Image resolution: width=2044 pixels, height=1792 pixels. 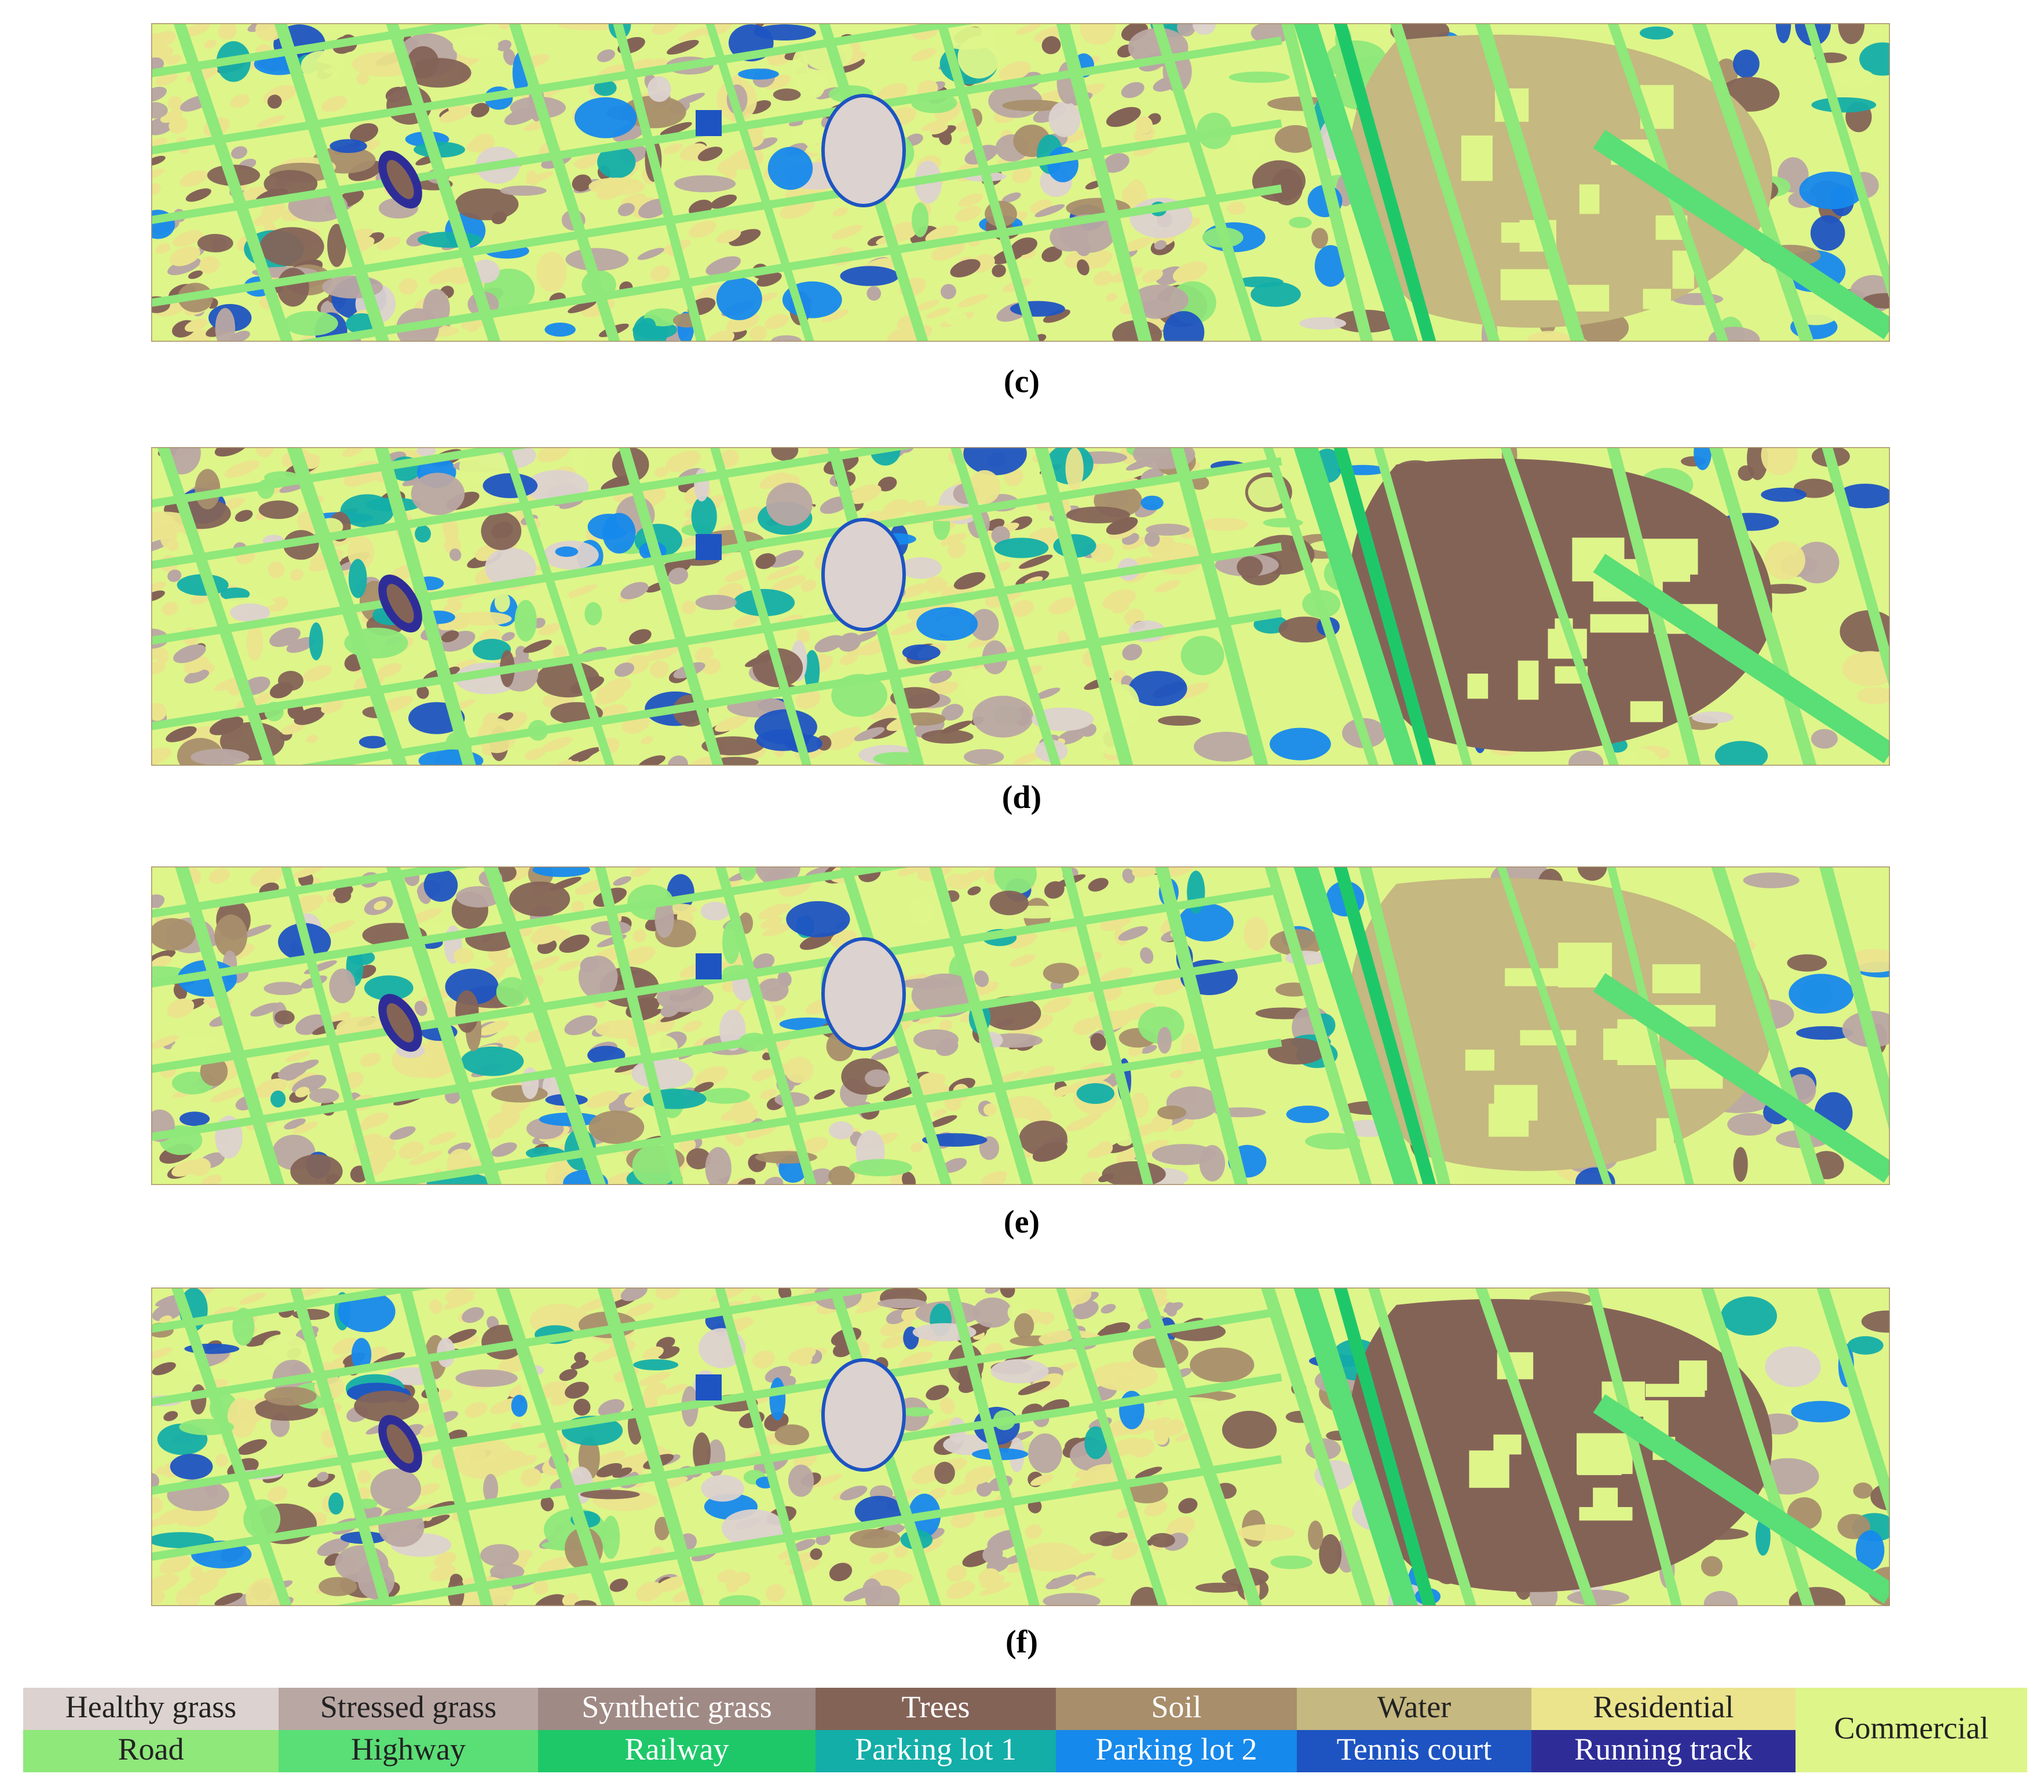 What do you see at coordinates (936, 1707) in the screenshot?
I see `legend-label: Trees` at bounding box center [936, 1707].